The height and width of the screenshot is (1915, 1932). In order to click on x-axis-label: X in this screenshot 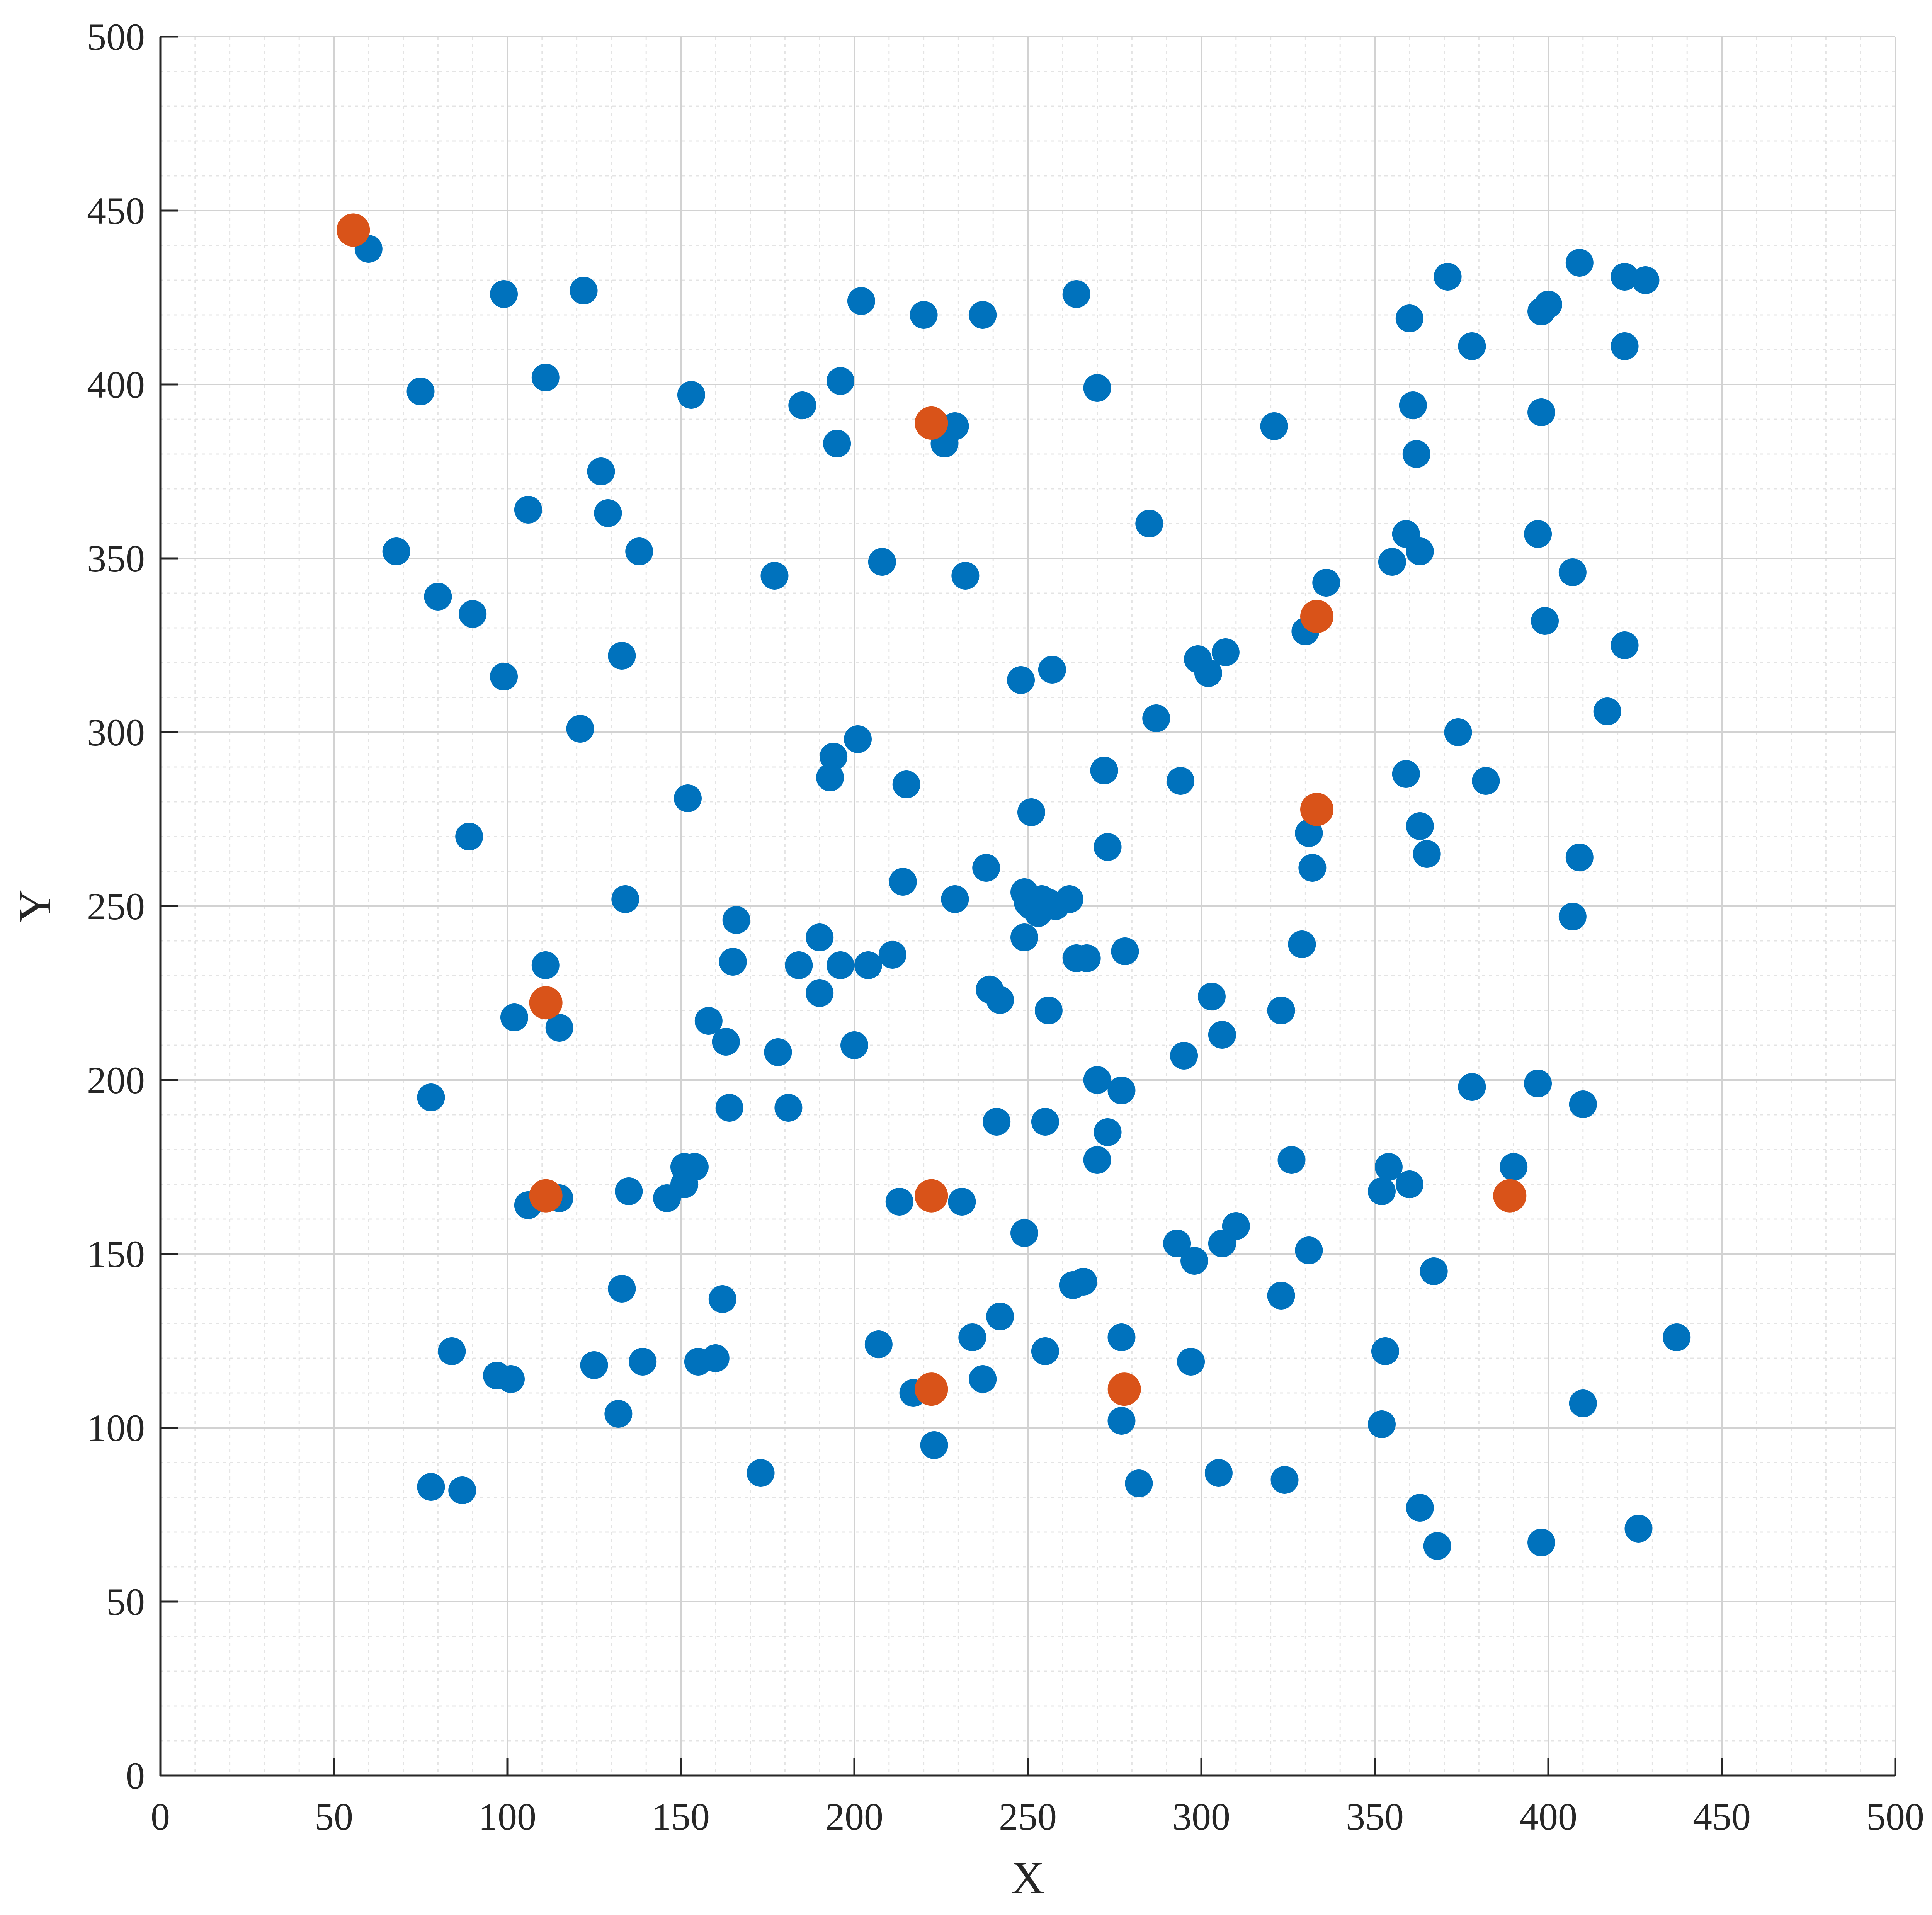, I will do `click(1028, 1877)`.